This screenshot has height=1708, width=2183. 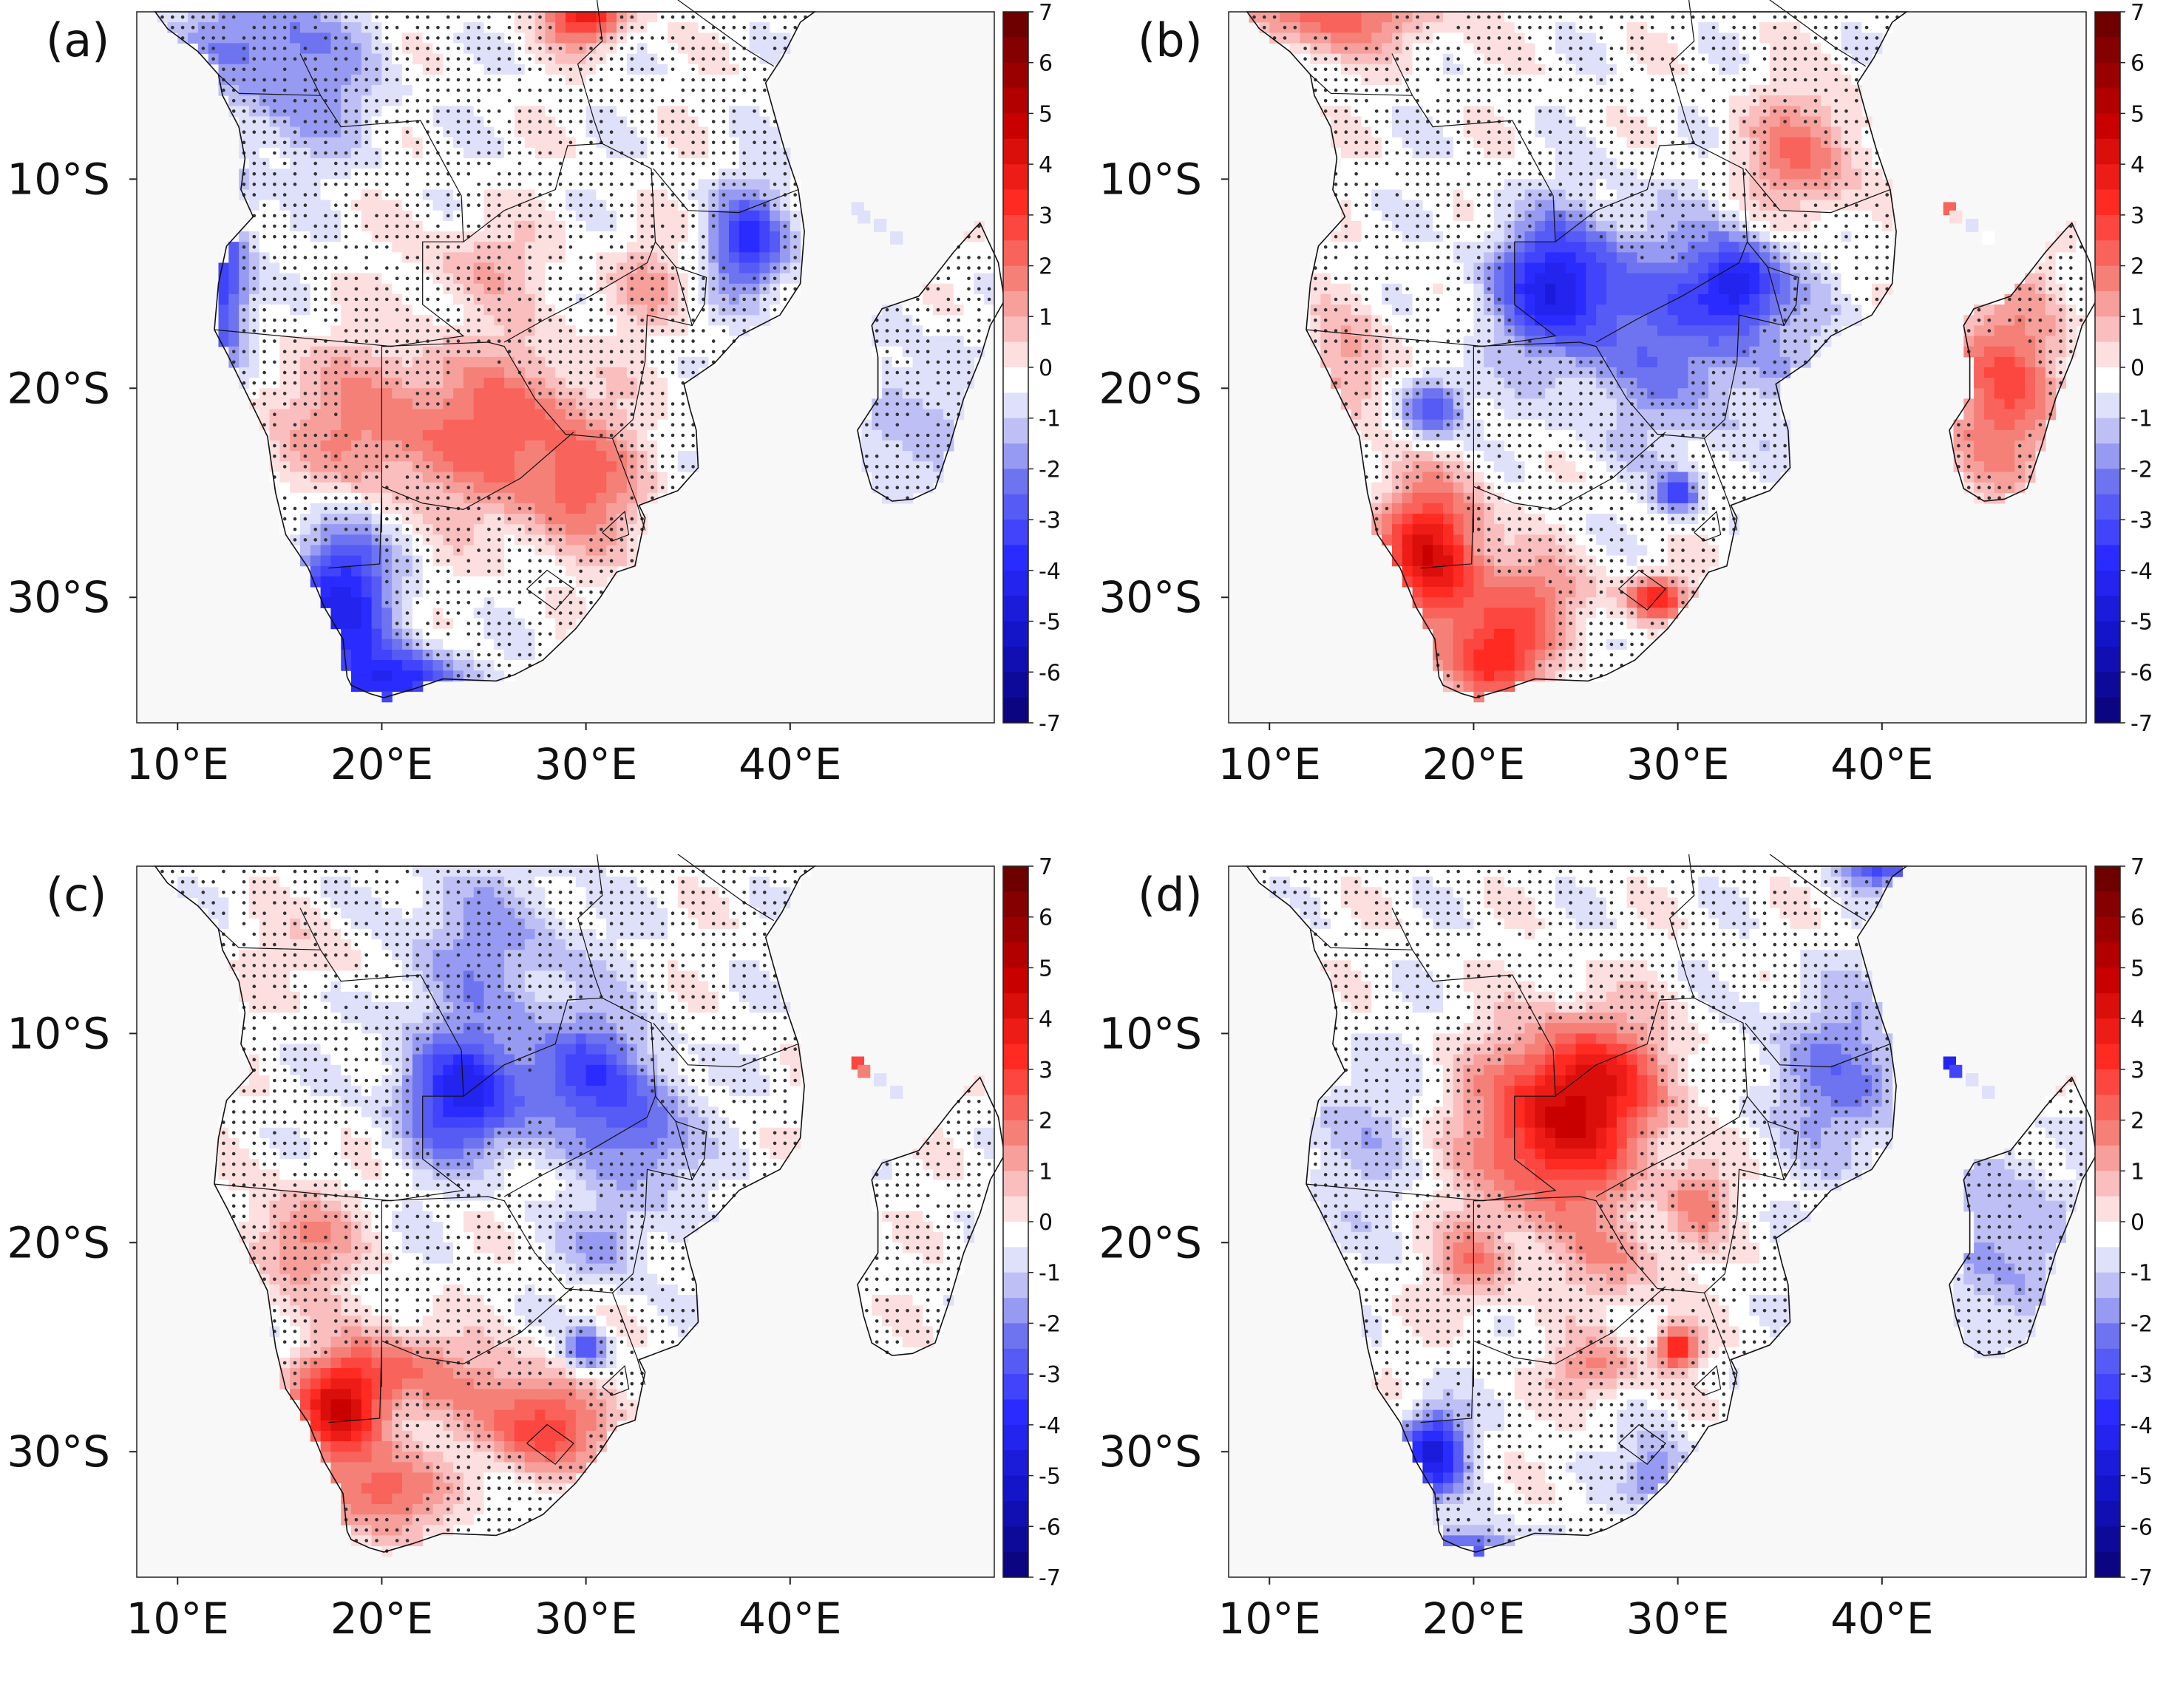 I want to click on colorbar-tick-label: 7, so click(x=1046, y=13).